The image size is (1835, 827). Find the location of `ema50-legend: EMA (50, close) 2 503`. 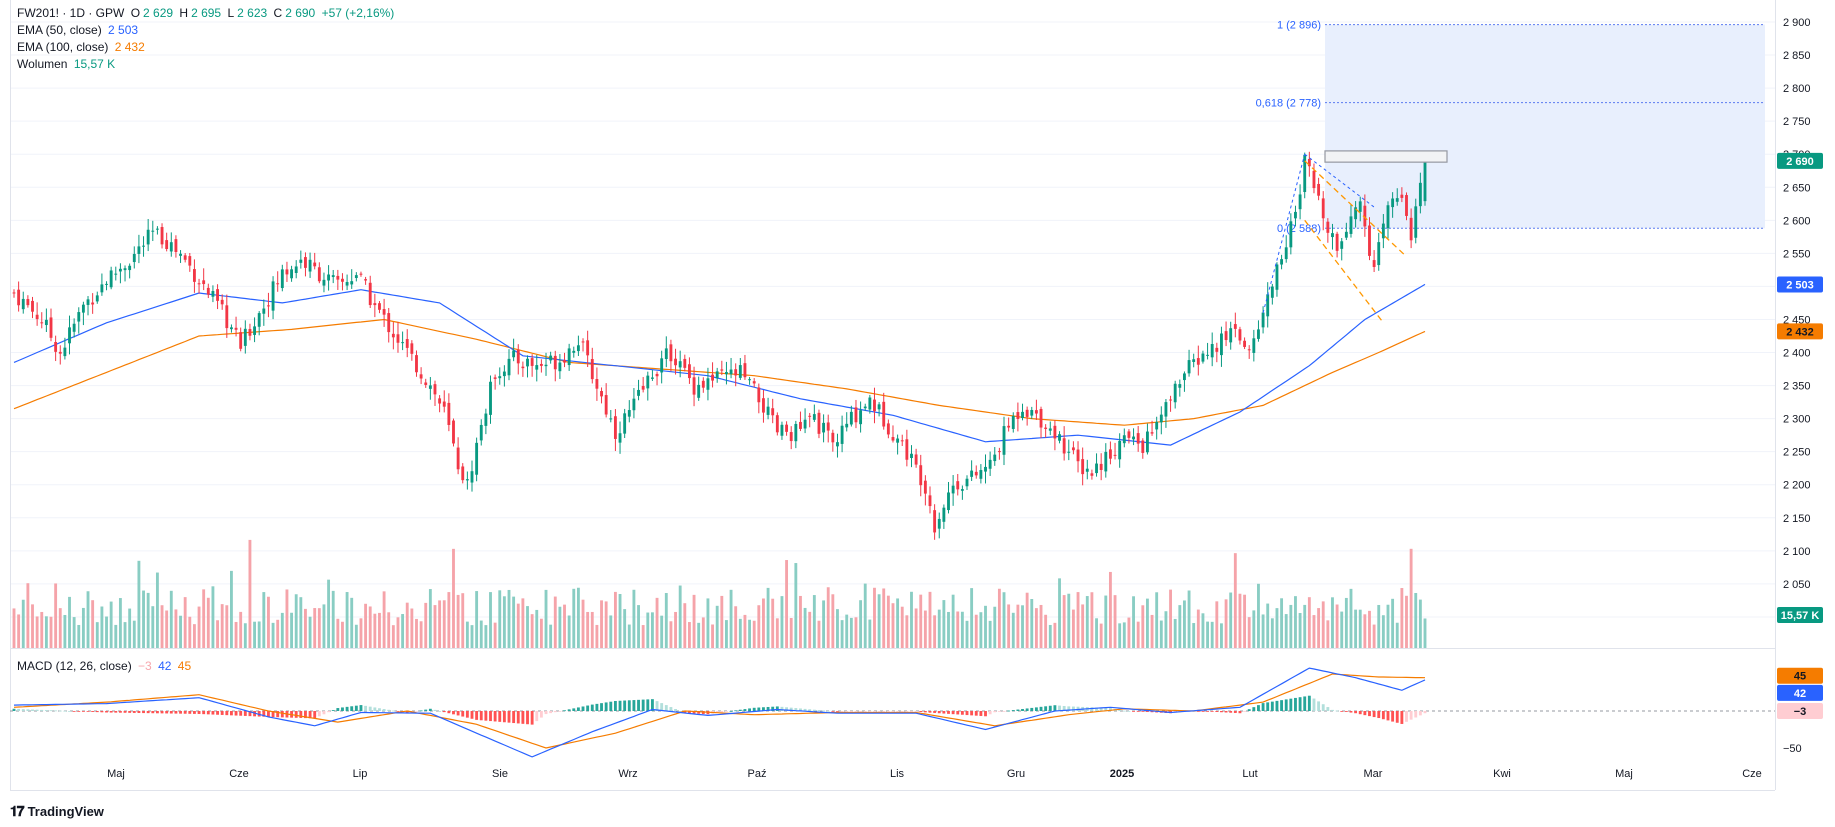

ema50-legend: EMA (50, close) 2 503 is located at coordinates (79, 30).